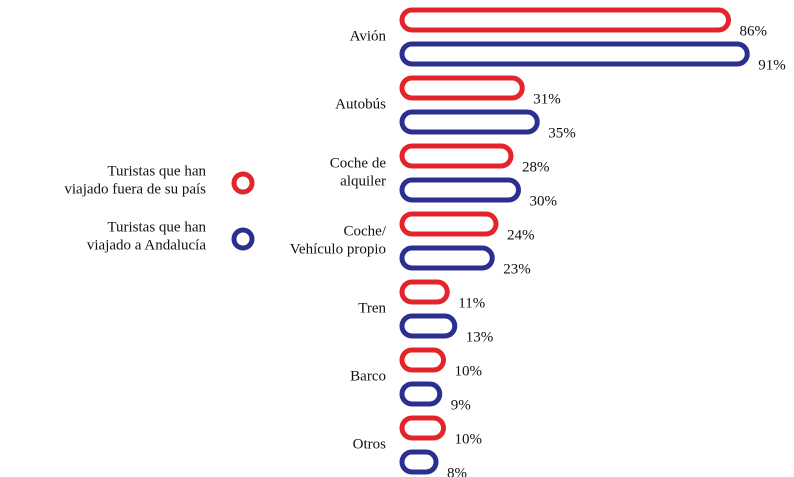 This screenshot has width=794, height=477. What do you see at coordinates (544, 201) in the screenshot?
I see `value-label: 30%` at bounding box center [544, 201].